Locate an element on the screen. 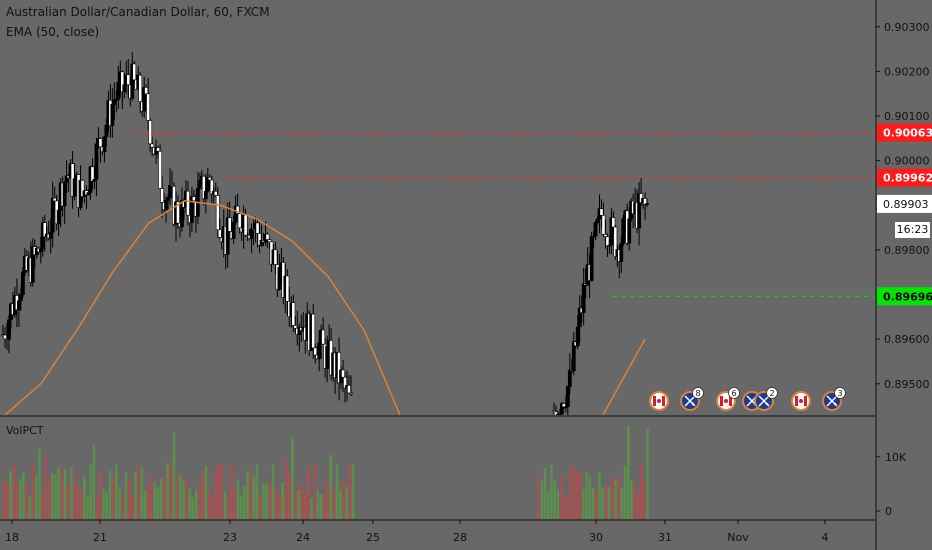 The width and height of the screenshot is (932, 550). volume-group is located at coordinates (326, 472).